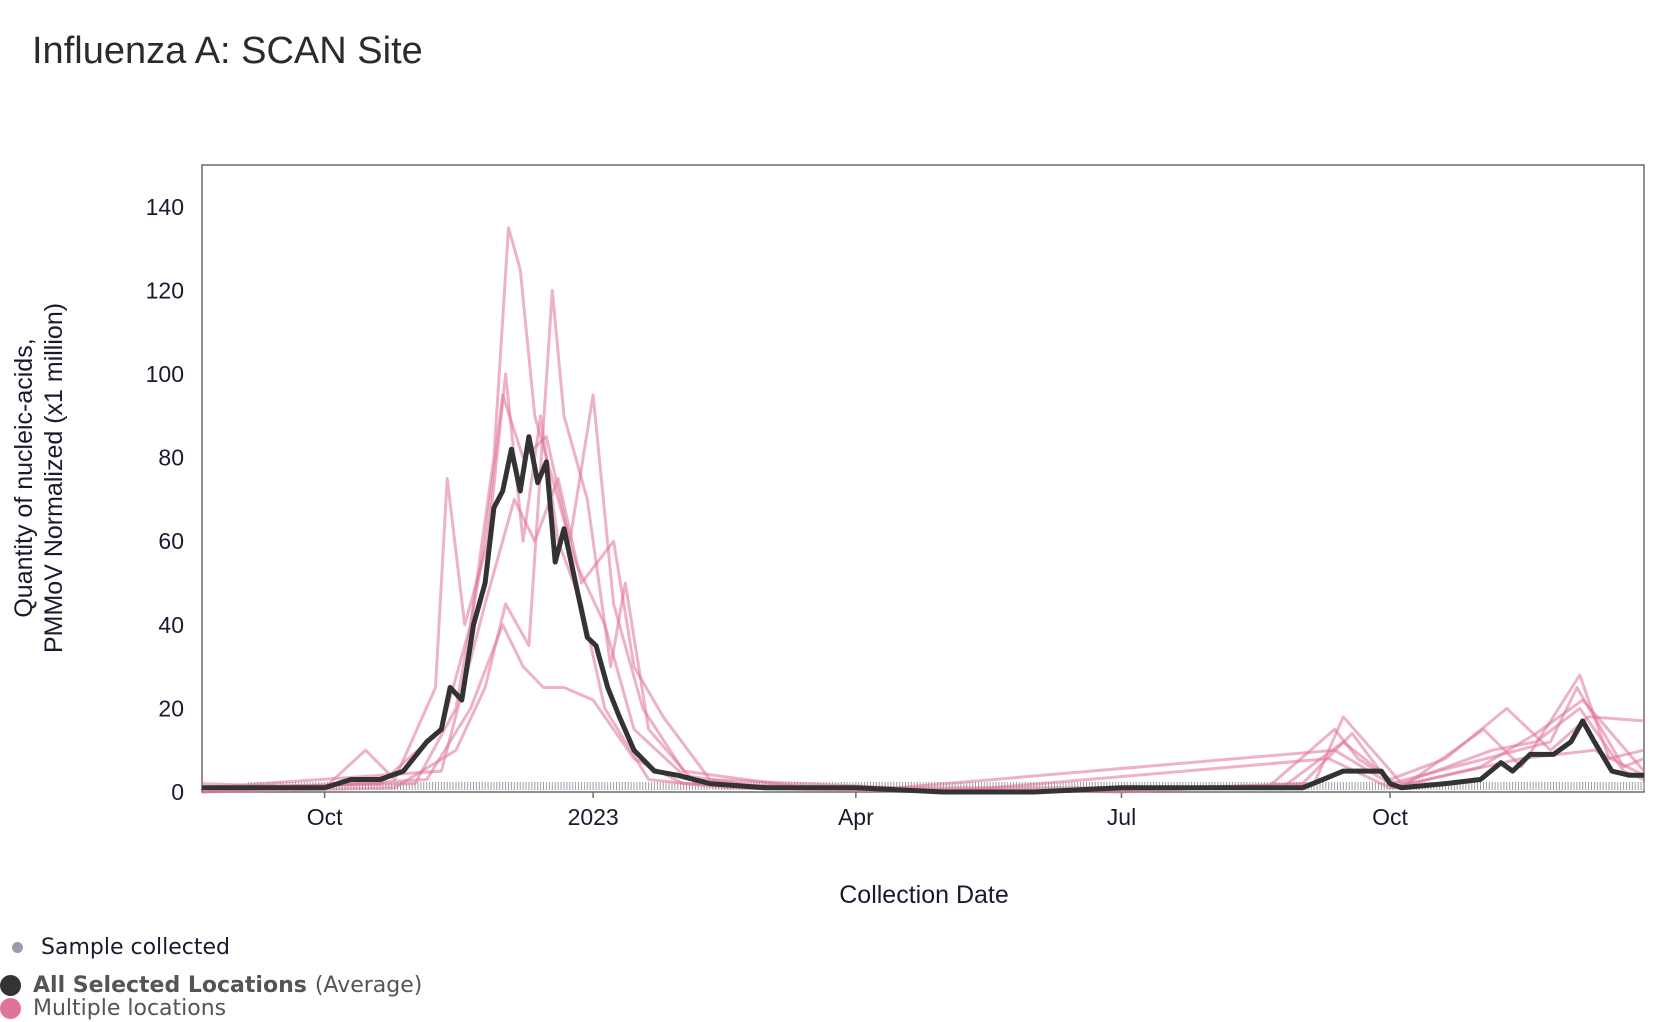  Describe the element at coordinates (17, 947) in the screenshot. I see `sample-dot-icon` at that location.